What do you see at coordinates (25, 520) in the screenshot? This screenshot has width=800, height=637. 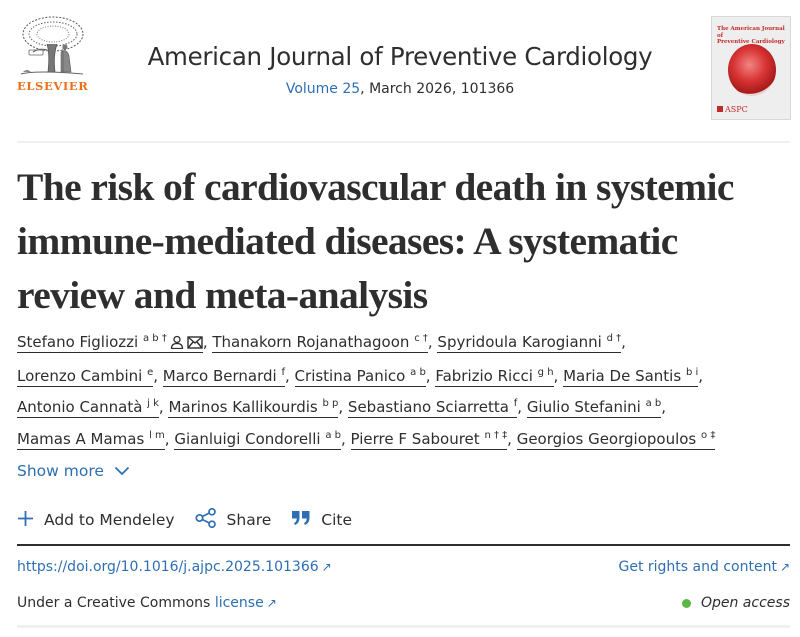 I see `plus-icon` at bounding box center [25, 520].